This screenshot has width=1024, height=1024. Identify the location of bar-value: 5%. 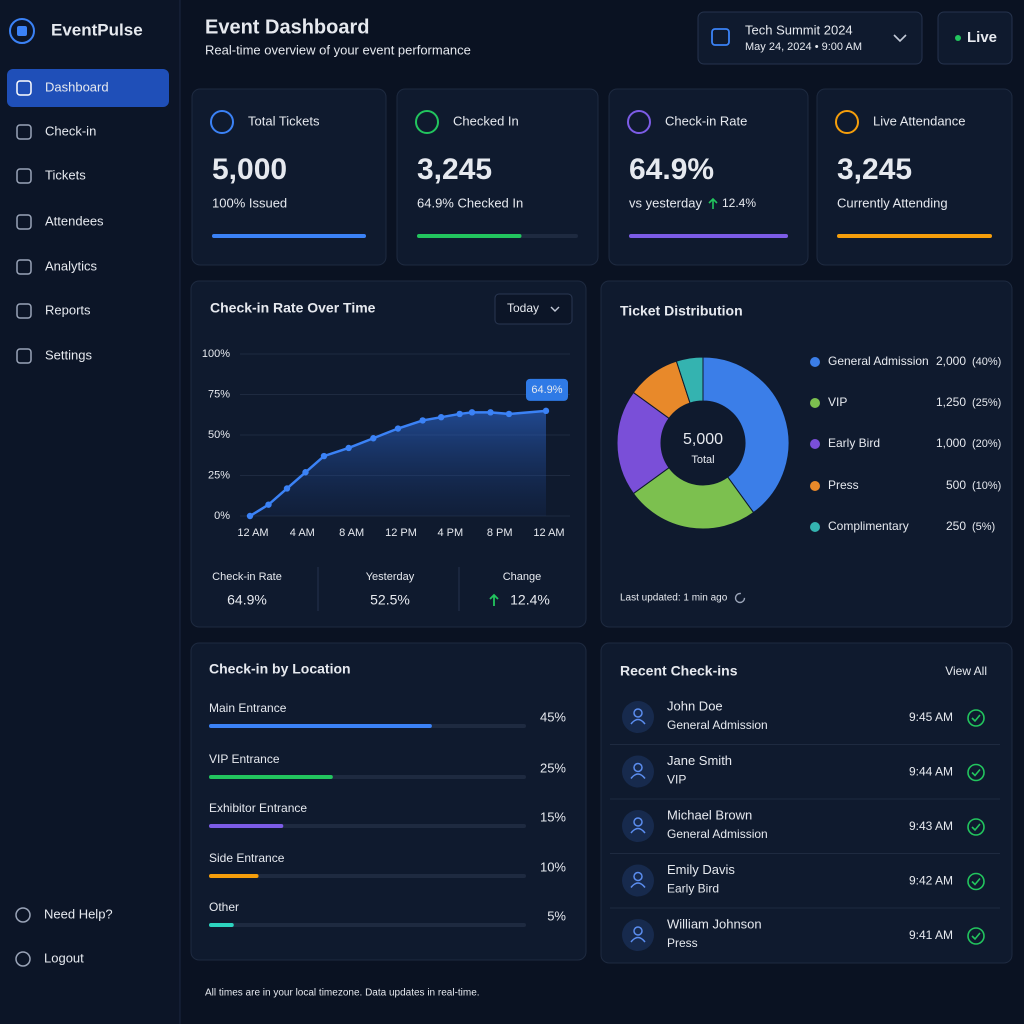
(556, 915).